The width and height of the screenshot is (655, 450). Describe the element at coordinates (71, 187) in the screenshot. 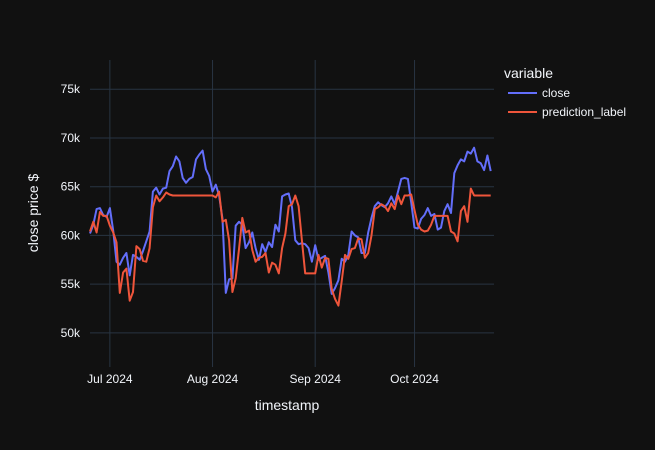

I see `y-tick-label: 65k` at that location.